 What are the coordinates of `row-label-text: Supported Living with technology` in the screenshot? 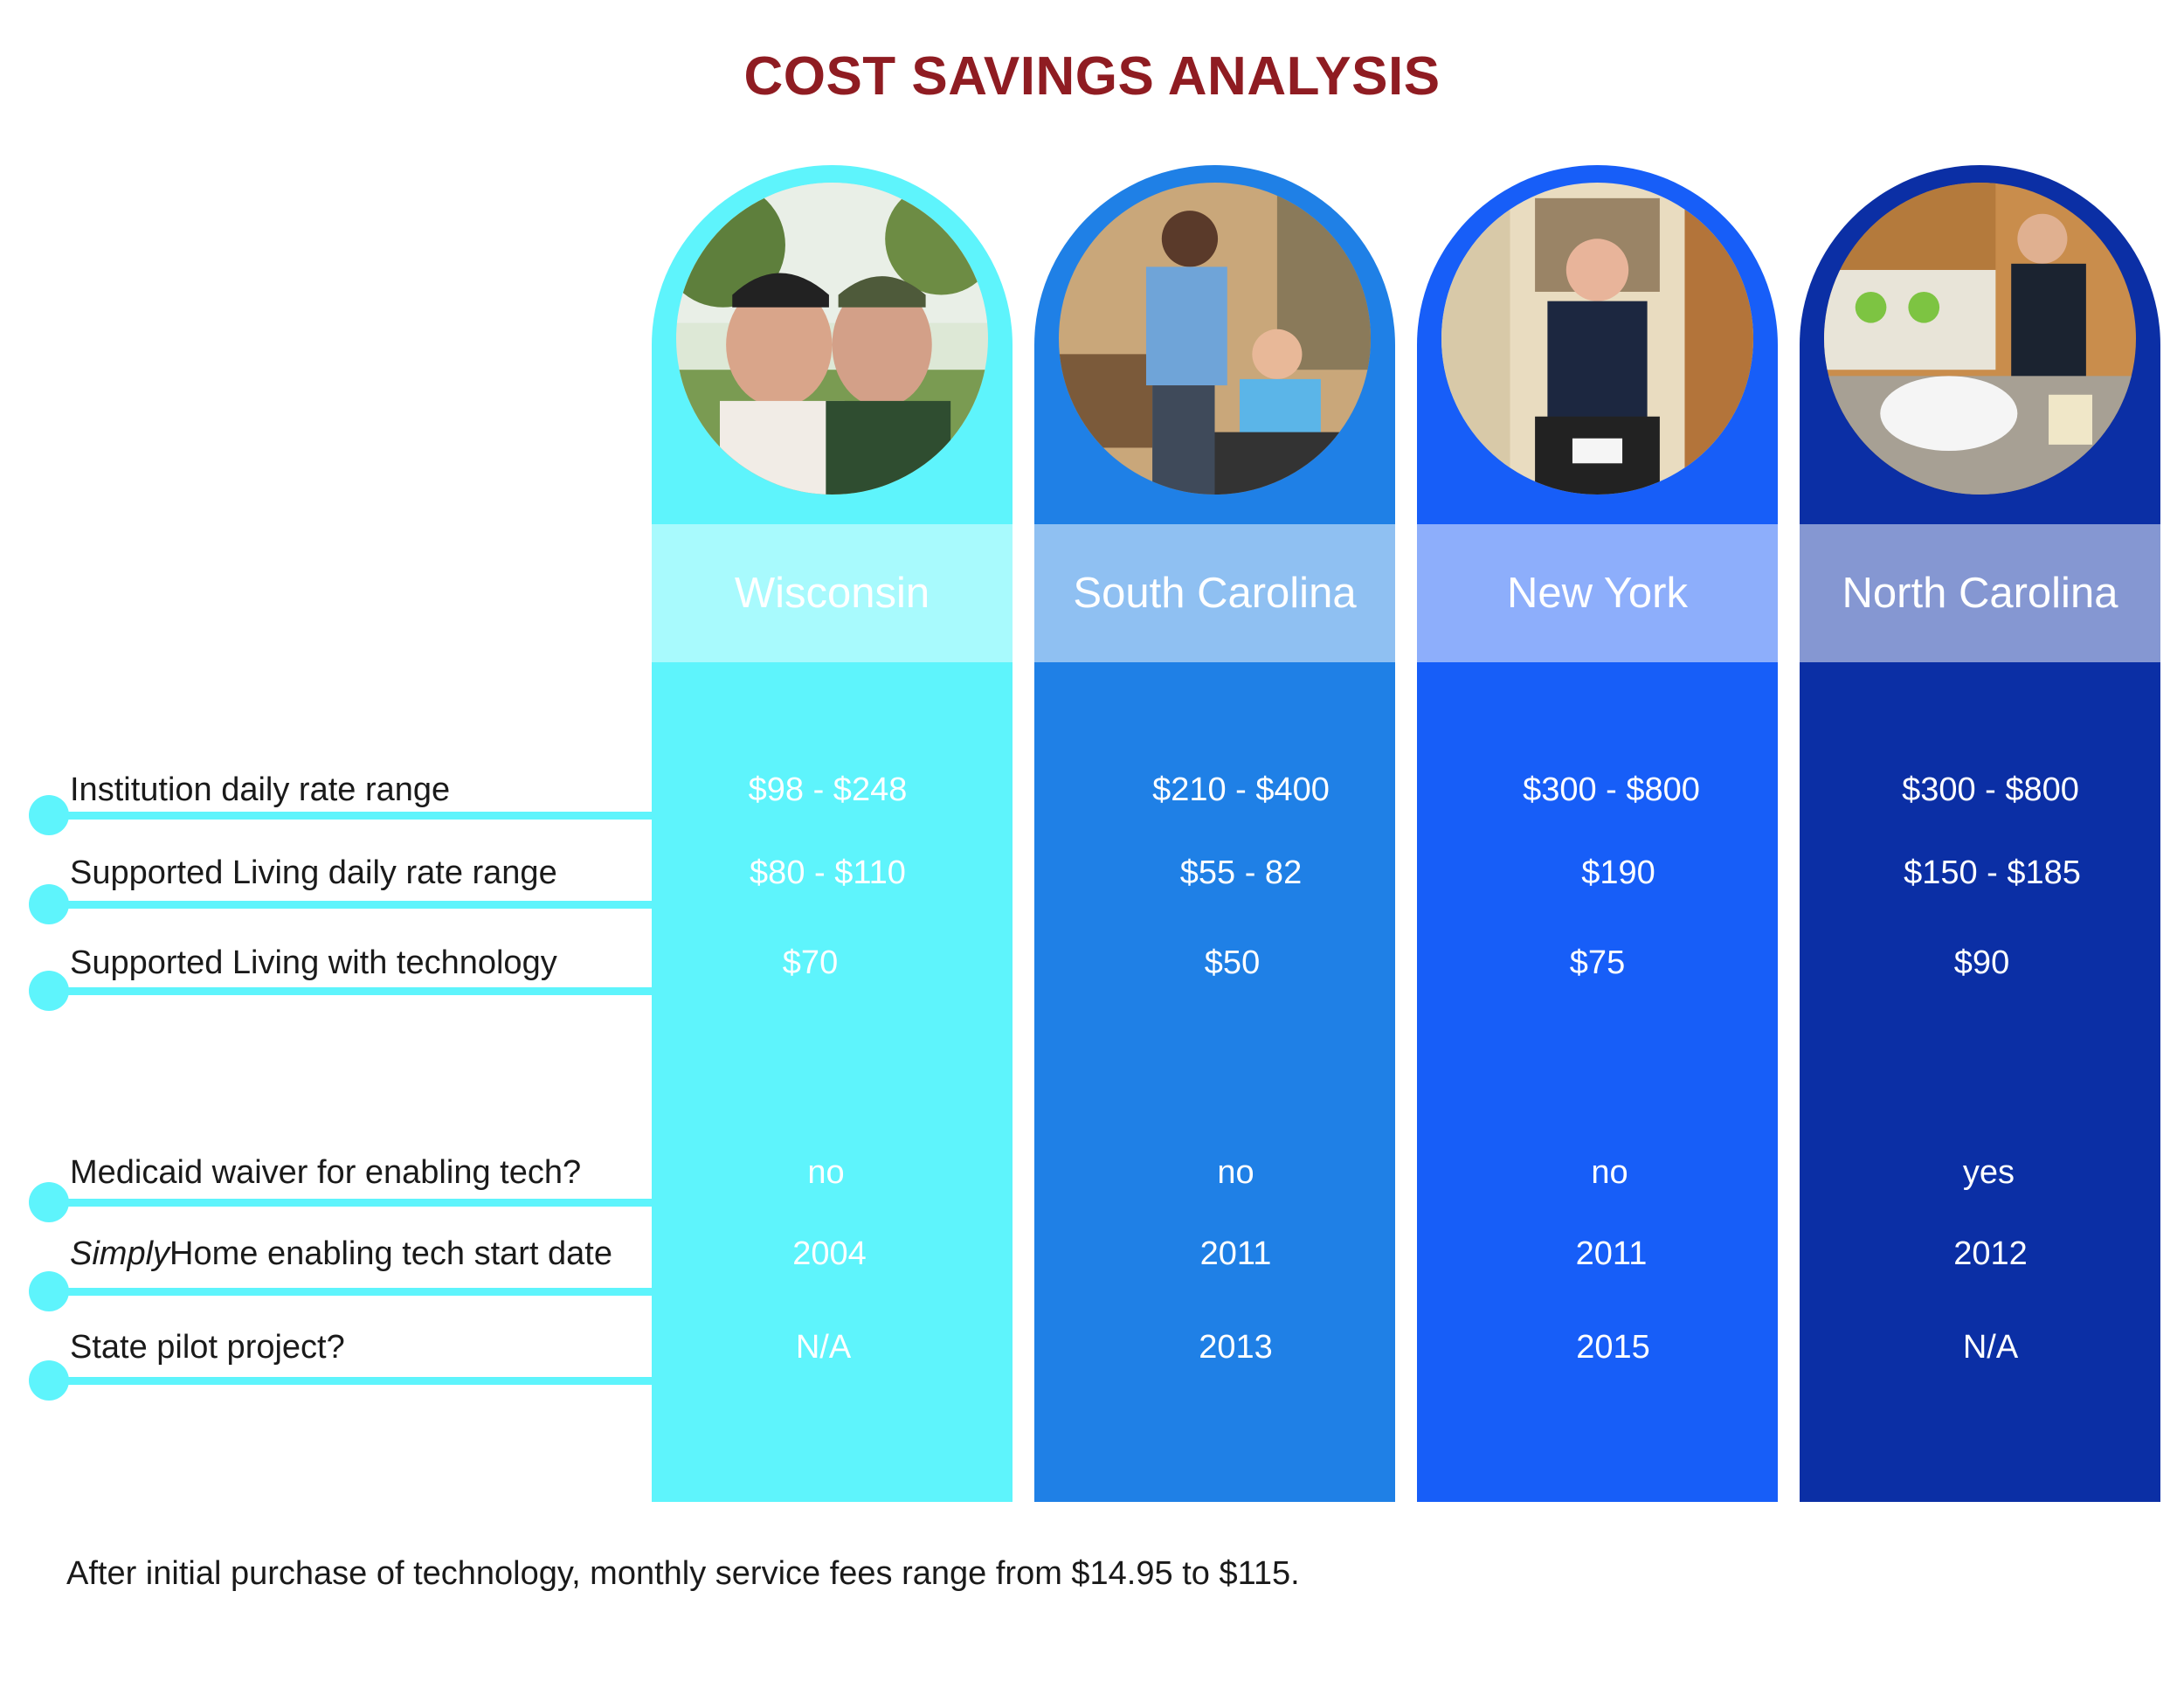 It's located at (313, 962).